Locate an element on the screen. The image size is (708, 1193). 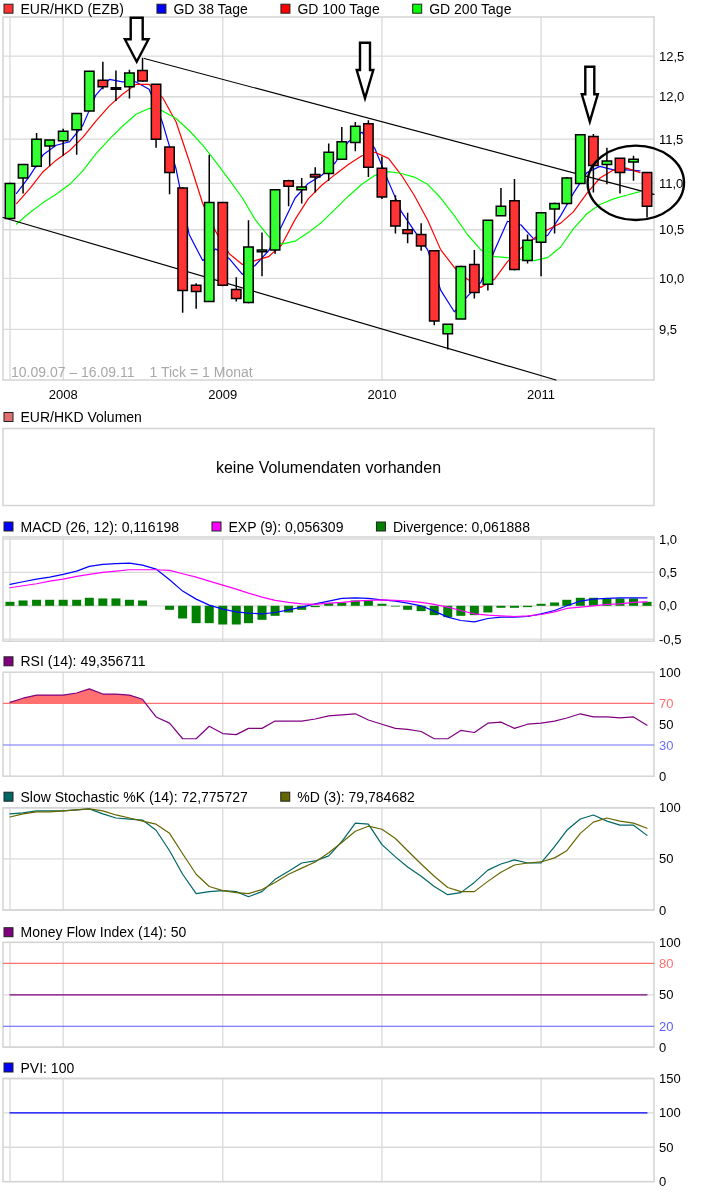
ref-line-label: 20 is located at coordinates (666, 1026).